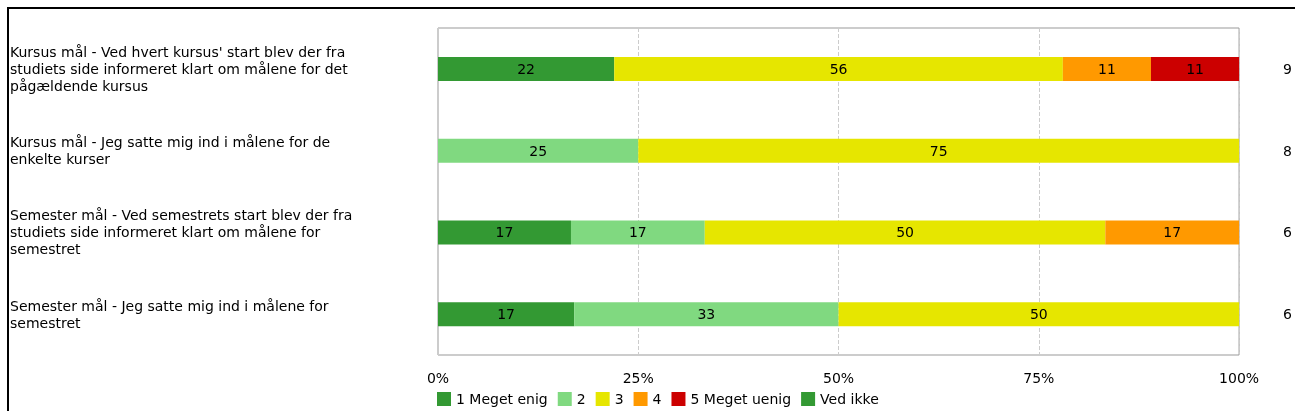 This screenshot has width=1295, height=411. Describe the element at coordinates (638, 378) in the screenshot. I see `x-tick-label: 25%` at that location.